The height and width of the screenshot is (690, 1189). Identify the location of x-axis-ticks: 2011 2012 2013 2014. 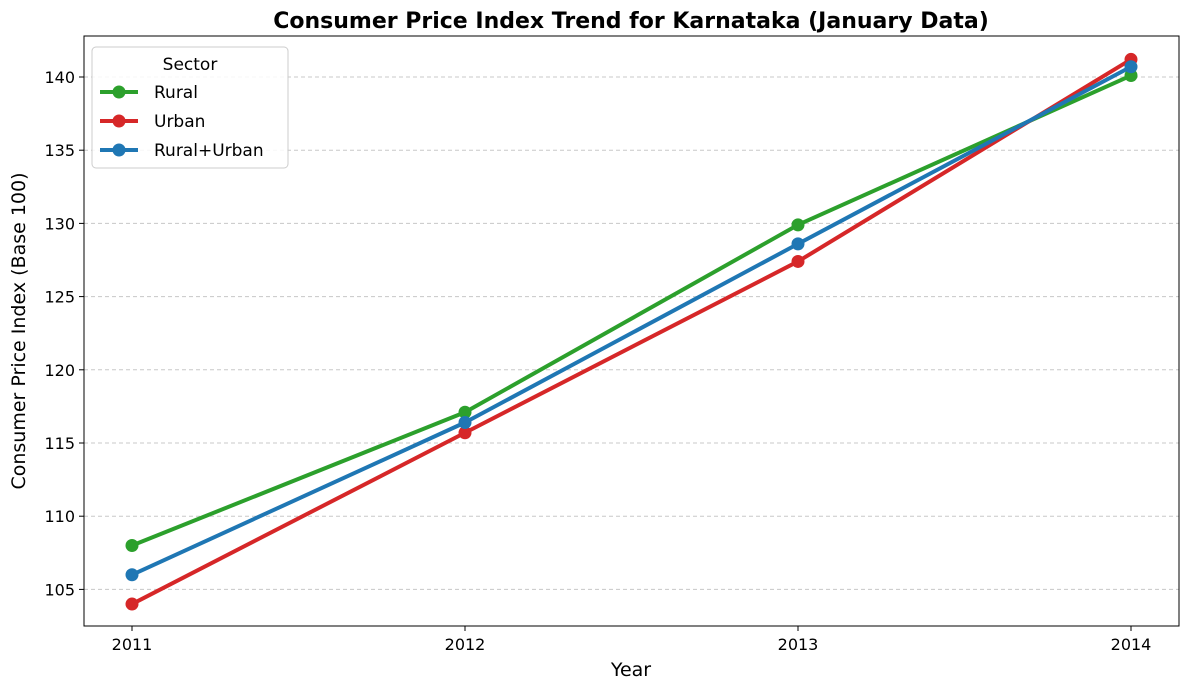
(632, 640).